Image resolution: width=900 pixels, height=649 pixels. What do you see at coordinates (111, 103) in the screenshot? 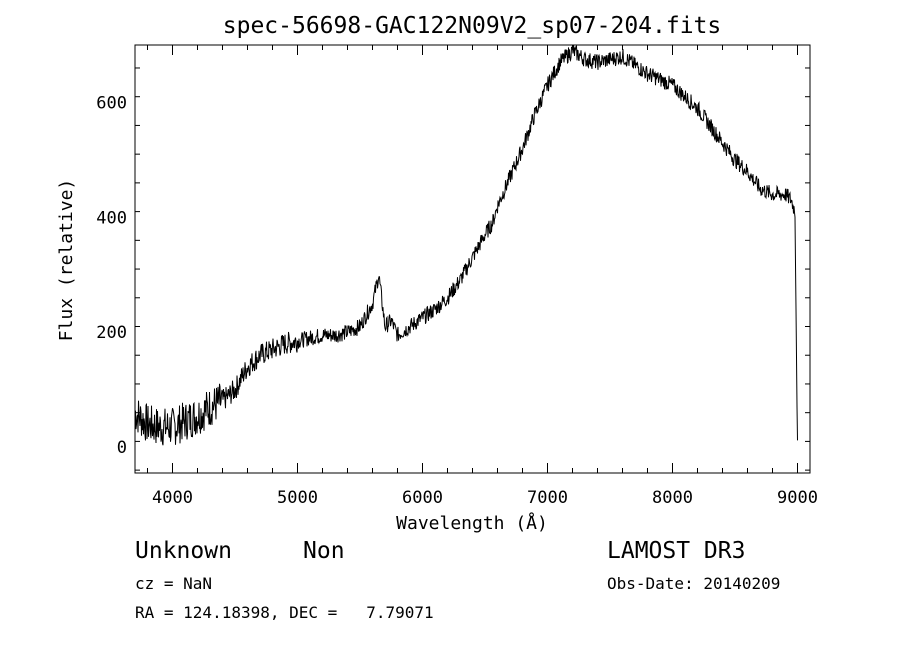
I see `y-tick-label: 600` at bounding box center [111, 103].